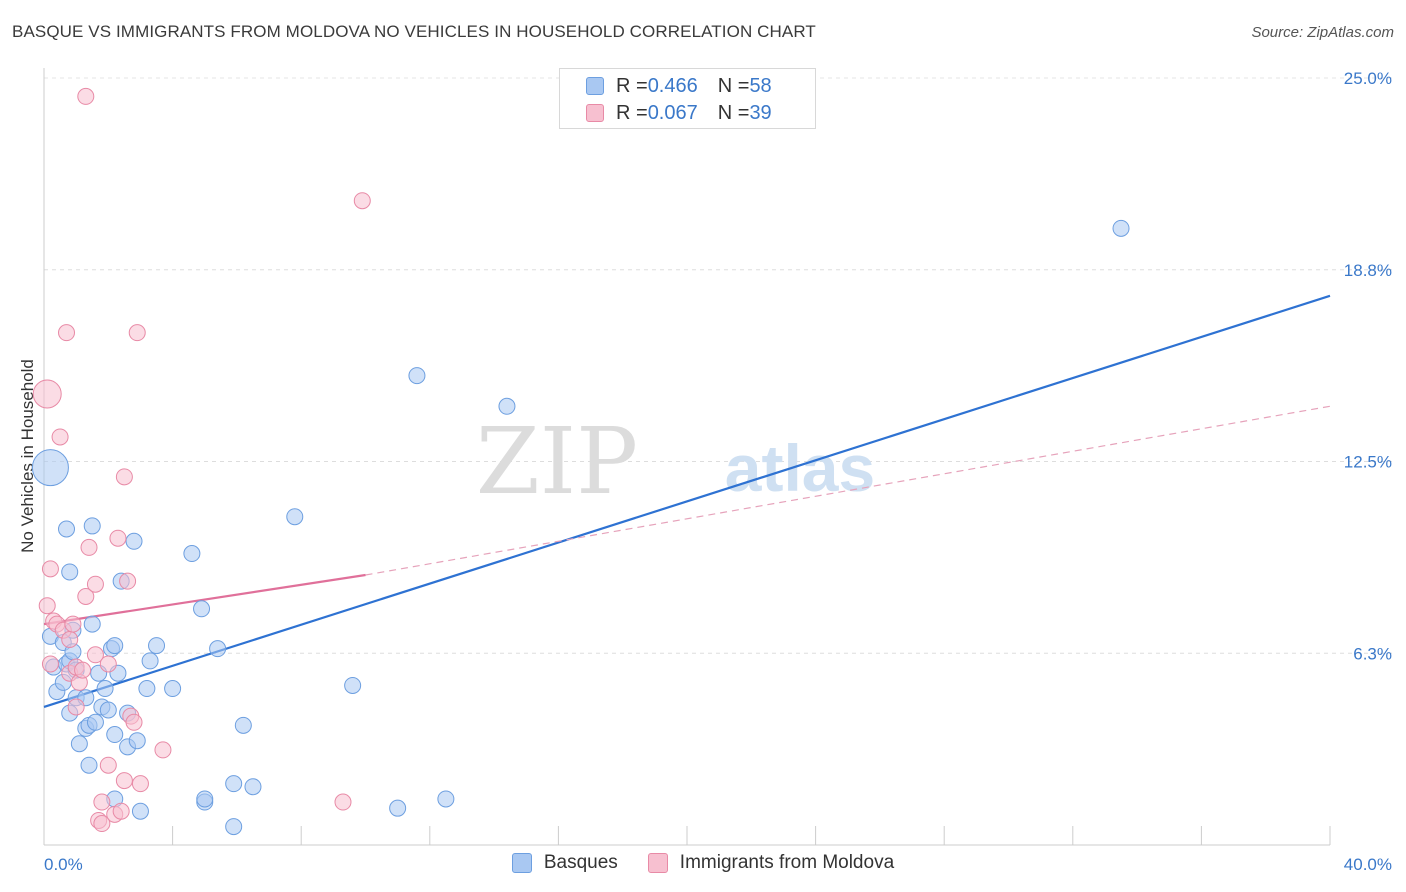 This screenshot has width=1406, height=892. Describe the element at coordinates (760, 112) in the screenshot. I see `n-value: 39` at that location.